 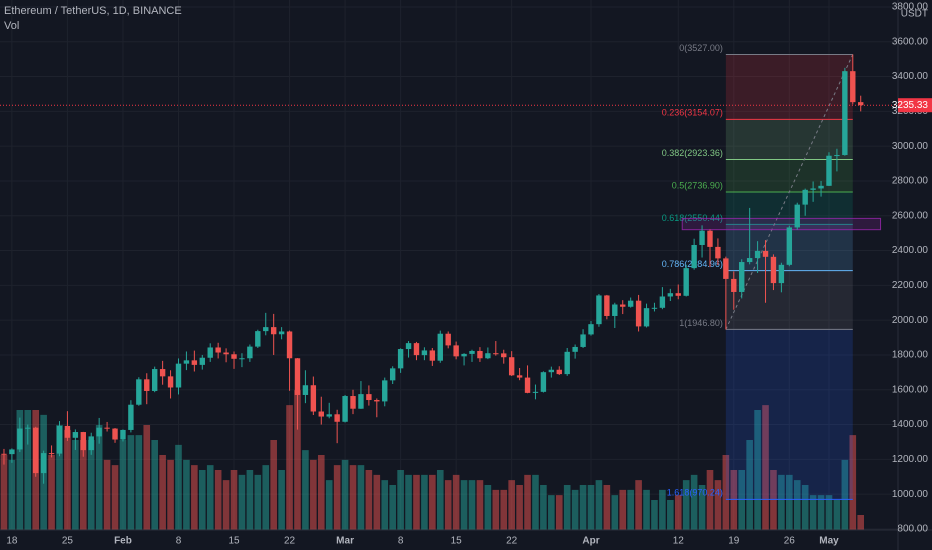 I want to click on y-tick-label: 2000.00, so click(x=910, y=320).